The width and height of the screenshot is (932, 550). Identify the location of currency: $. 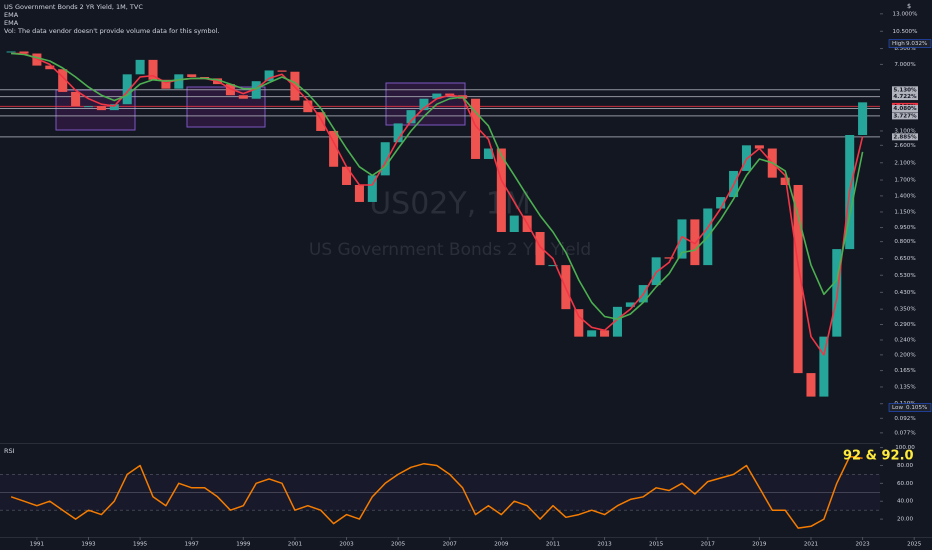
(909, 6).